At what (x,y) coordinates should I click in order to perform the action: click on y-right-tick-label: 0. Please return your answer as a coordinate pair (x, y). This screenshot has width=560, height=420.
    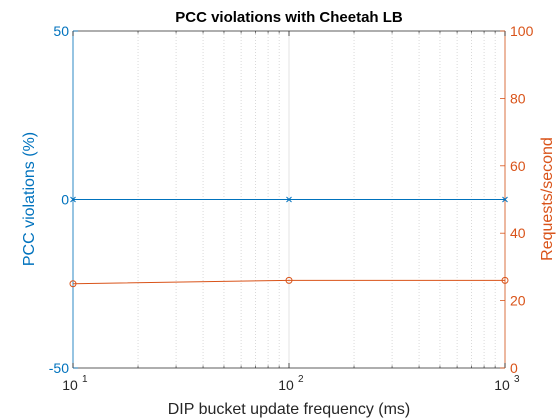
    Looking at the image, I should click on (514, 368).